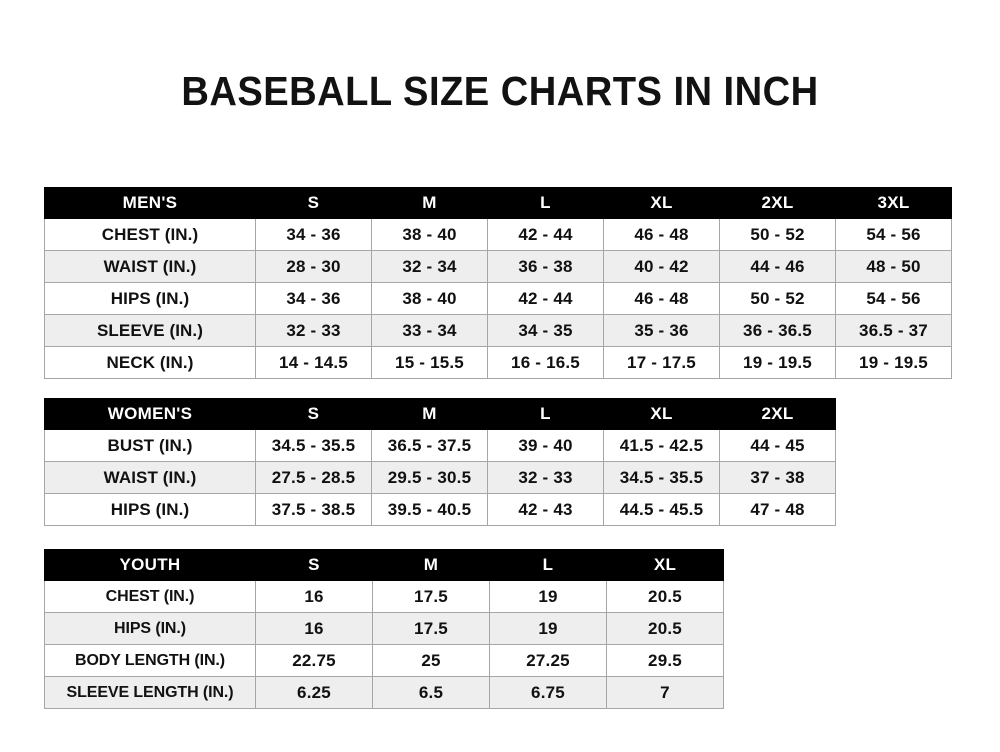 This screenshot has height=752, width=1000. Describe the element at coordinates (150, 298) in the screenshot. I see `mens-row-label-hips: HIPS (IN.)` at that location.